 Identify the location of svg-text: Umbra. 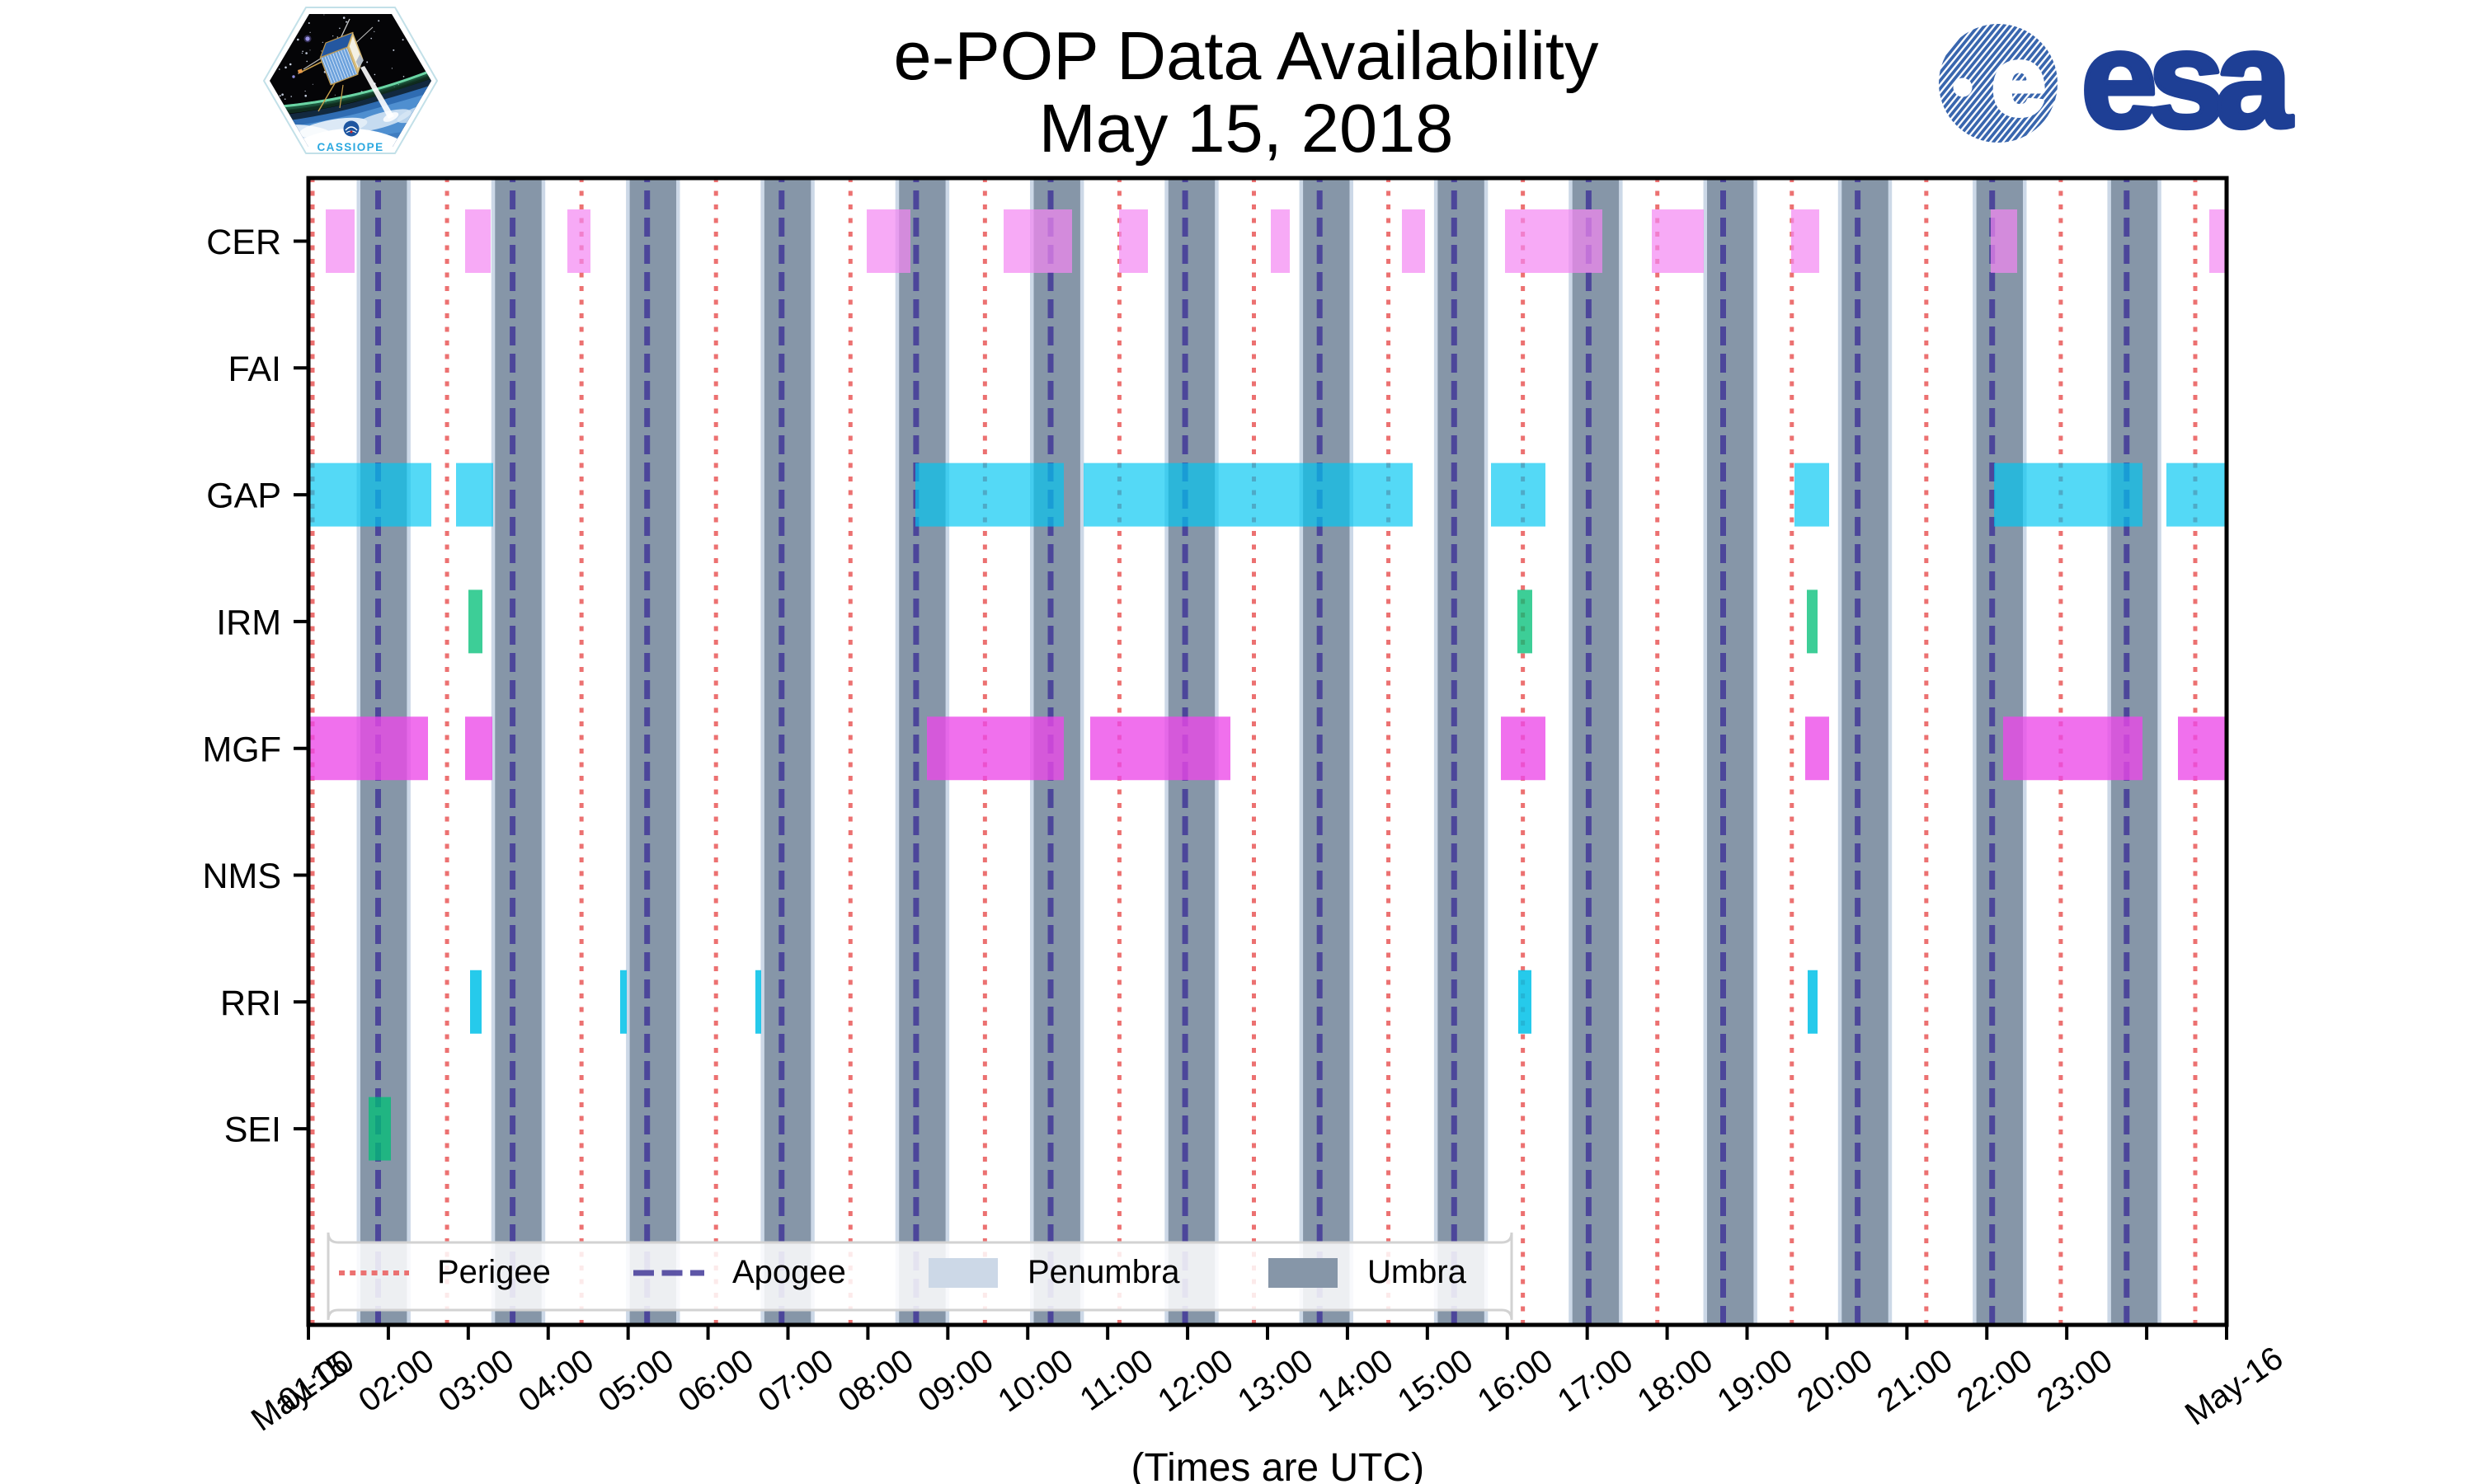
(1417, 1272).